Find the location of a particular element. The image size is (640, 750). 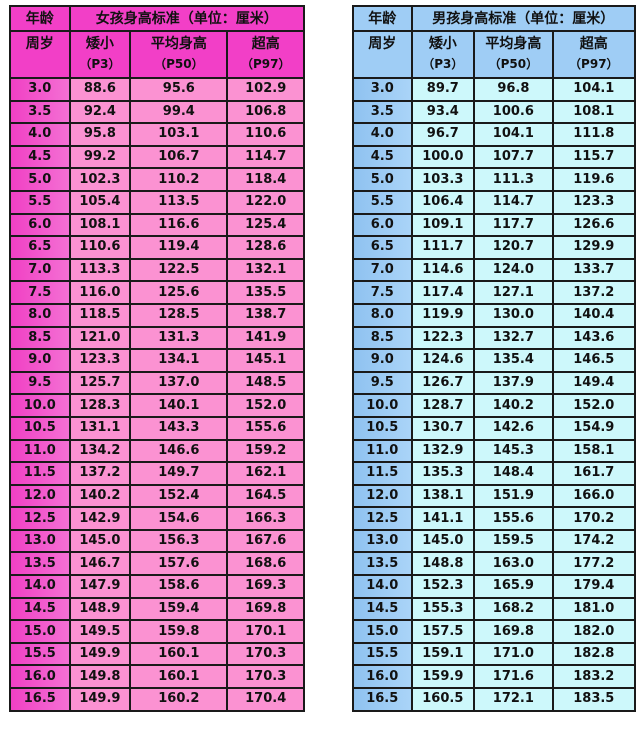

age-unit-header: 周岁 is located at coordinates (382, 54).